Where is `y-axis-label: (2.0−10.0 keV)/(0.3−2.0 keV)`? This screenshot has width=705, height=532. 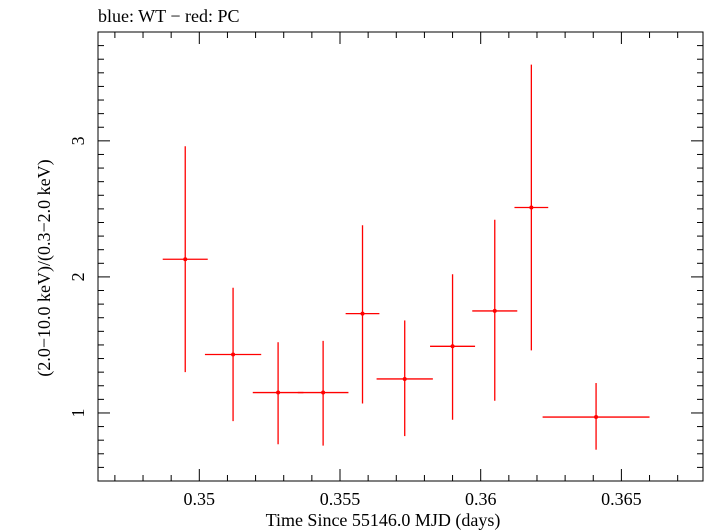
y-axis-label: (2.0−10.0 keV)/(0.3−2.0 keV) is located at coordinates (44, 267).